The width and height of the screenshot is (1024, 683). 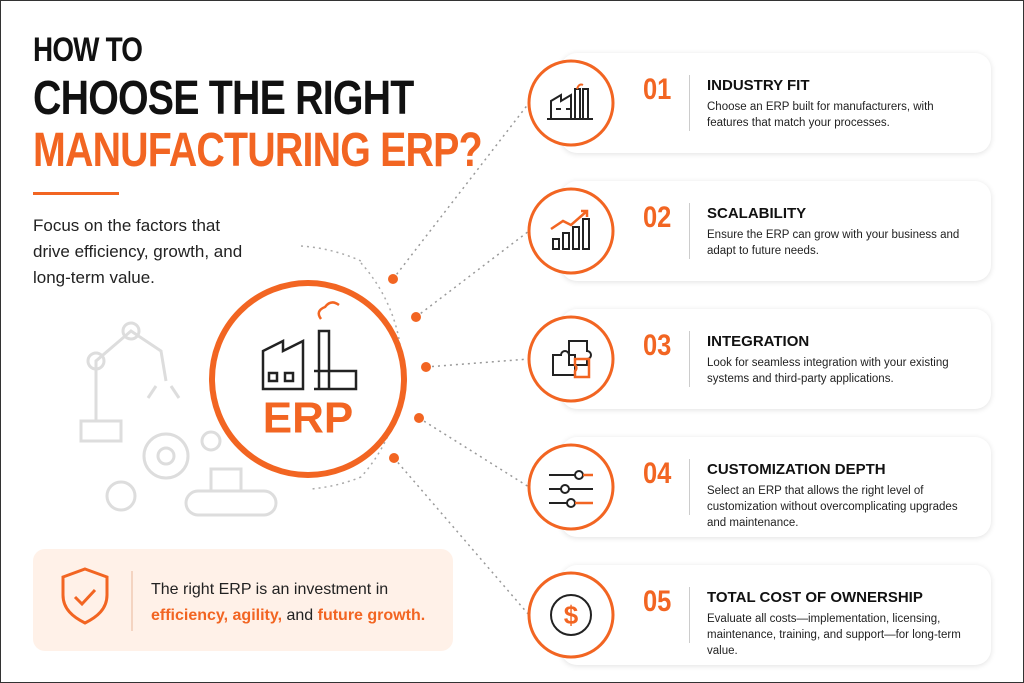 I want to click on factor-number: 05, so click(x=657, y=601).